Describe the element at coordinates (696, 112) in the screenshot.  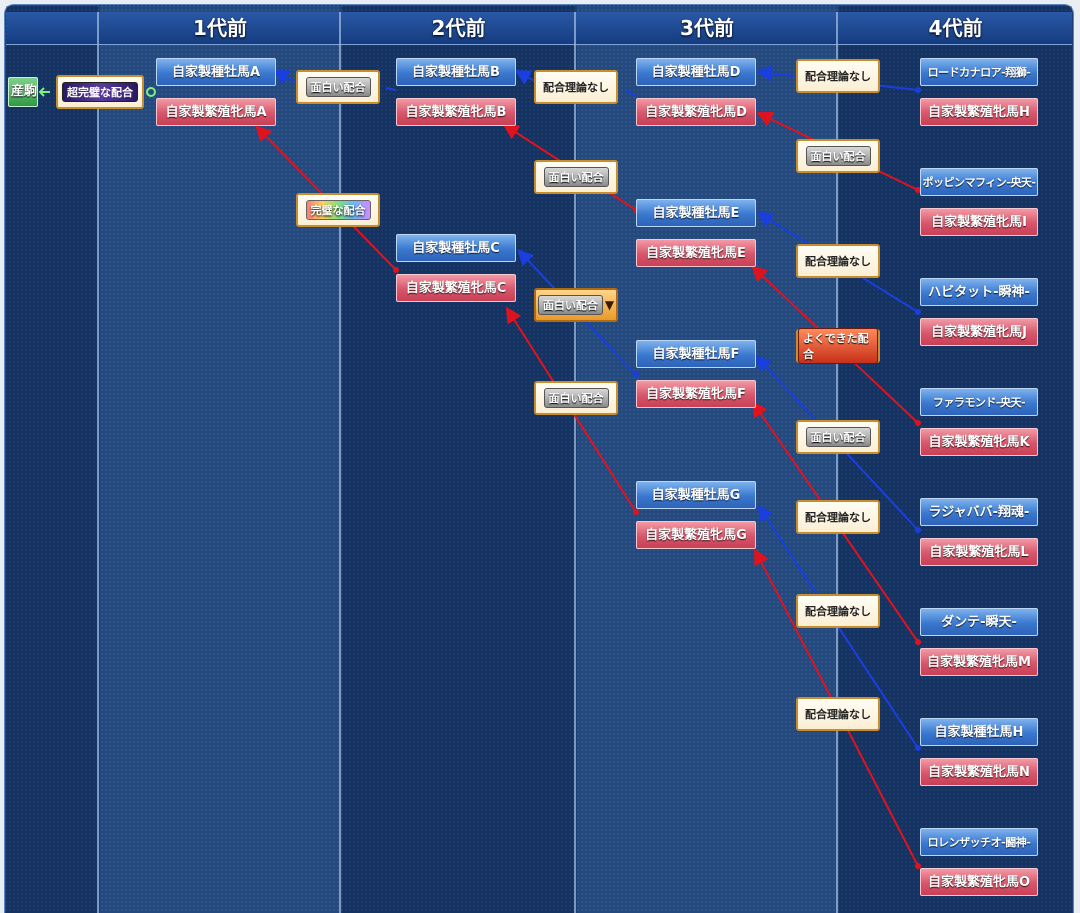
I see `dam-box: 自家製繁殖牝馬D` at that location.